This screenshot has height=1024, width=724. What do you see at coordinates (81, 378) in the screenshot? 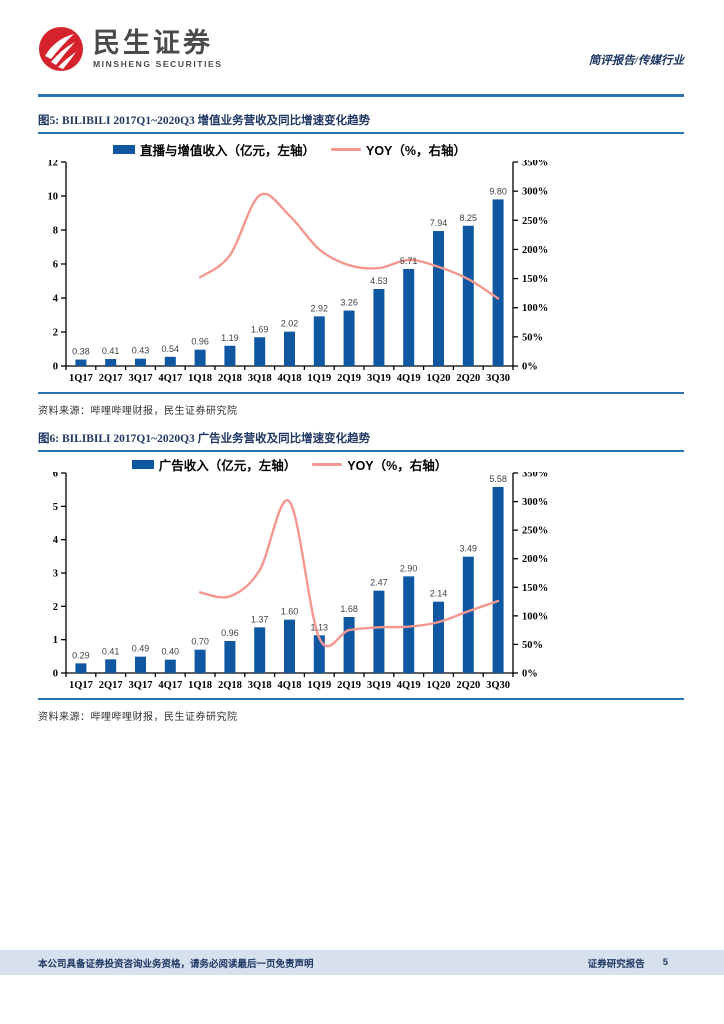
I see `svg-text: 1Q17` at bounding box center [81, 378].